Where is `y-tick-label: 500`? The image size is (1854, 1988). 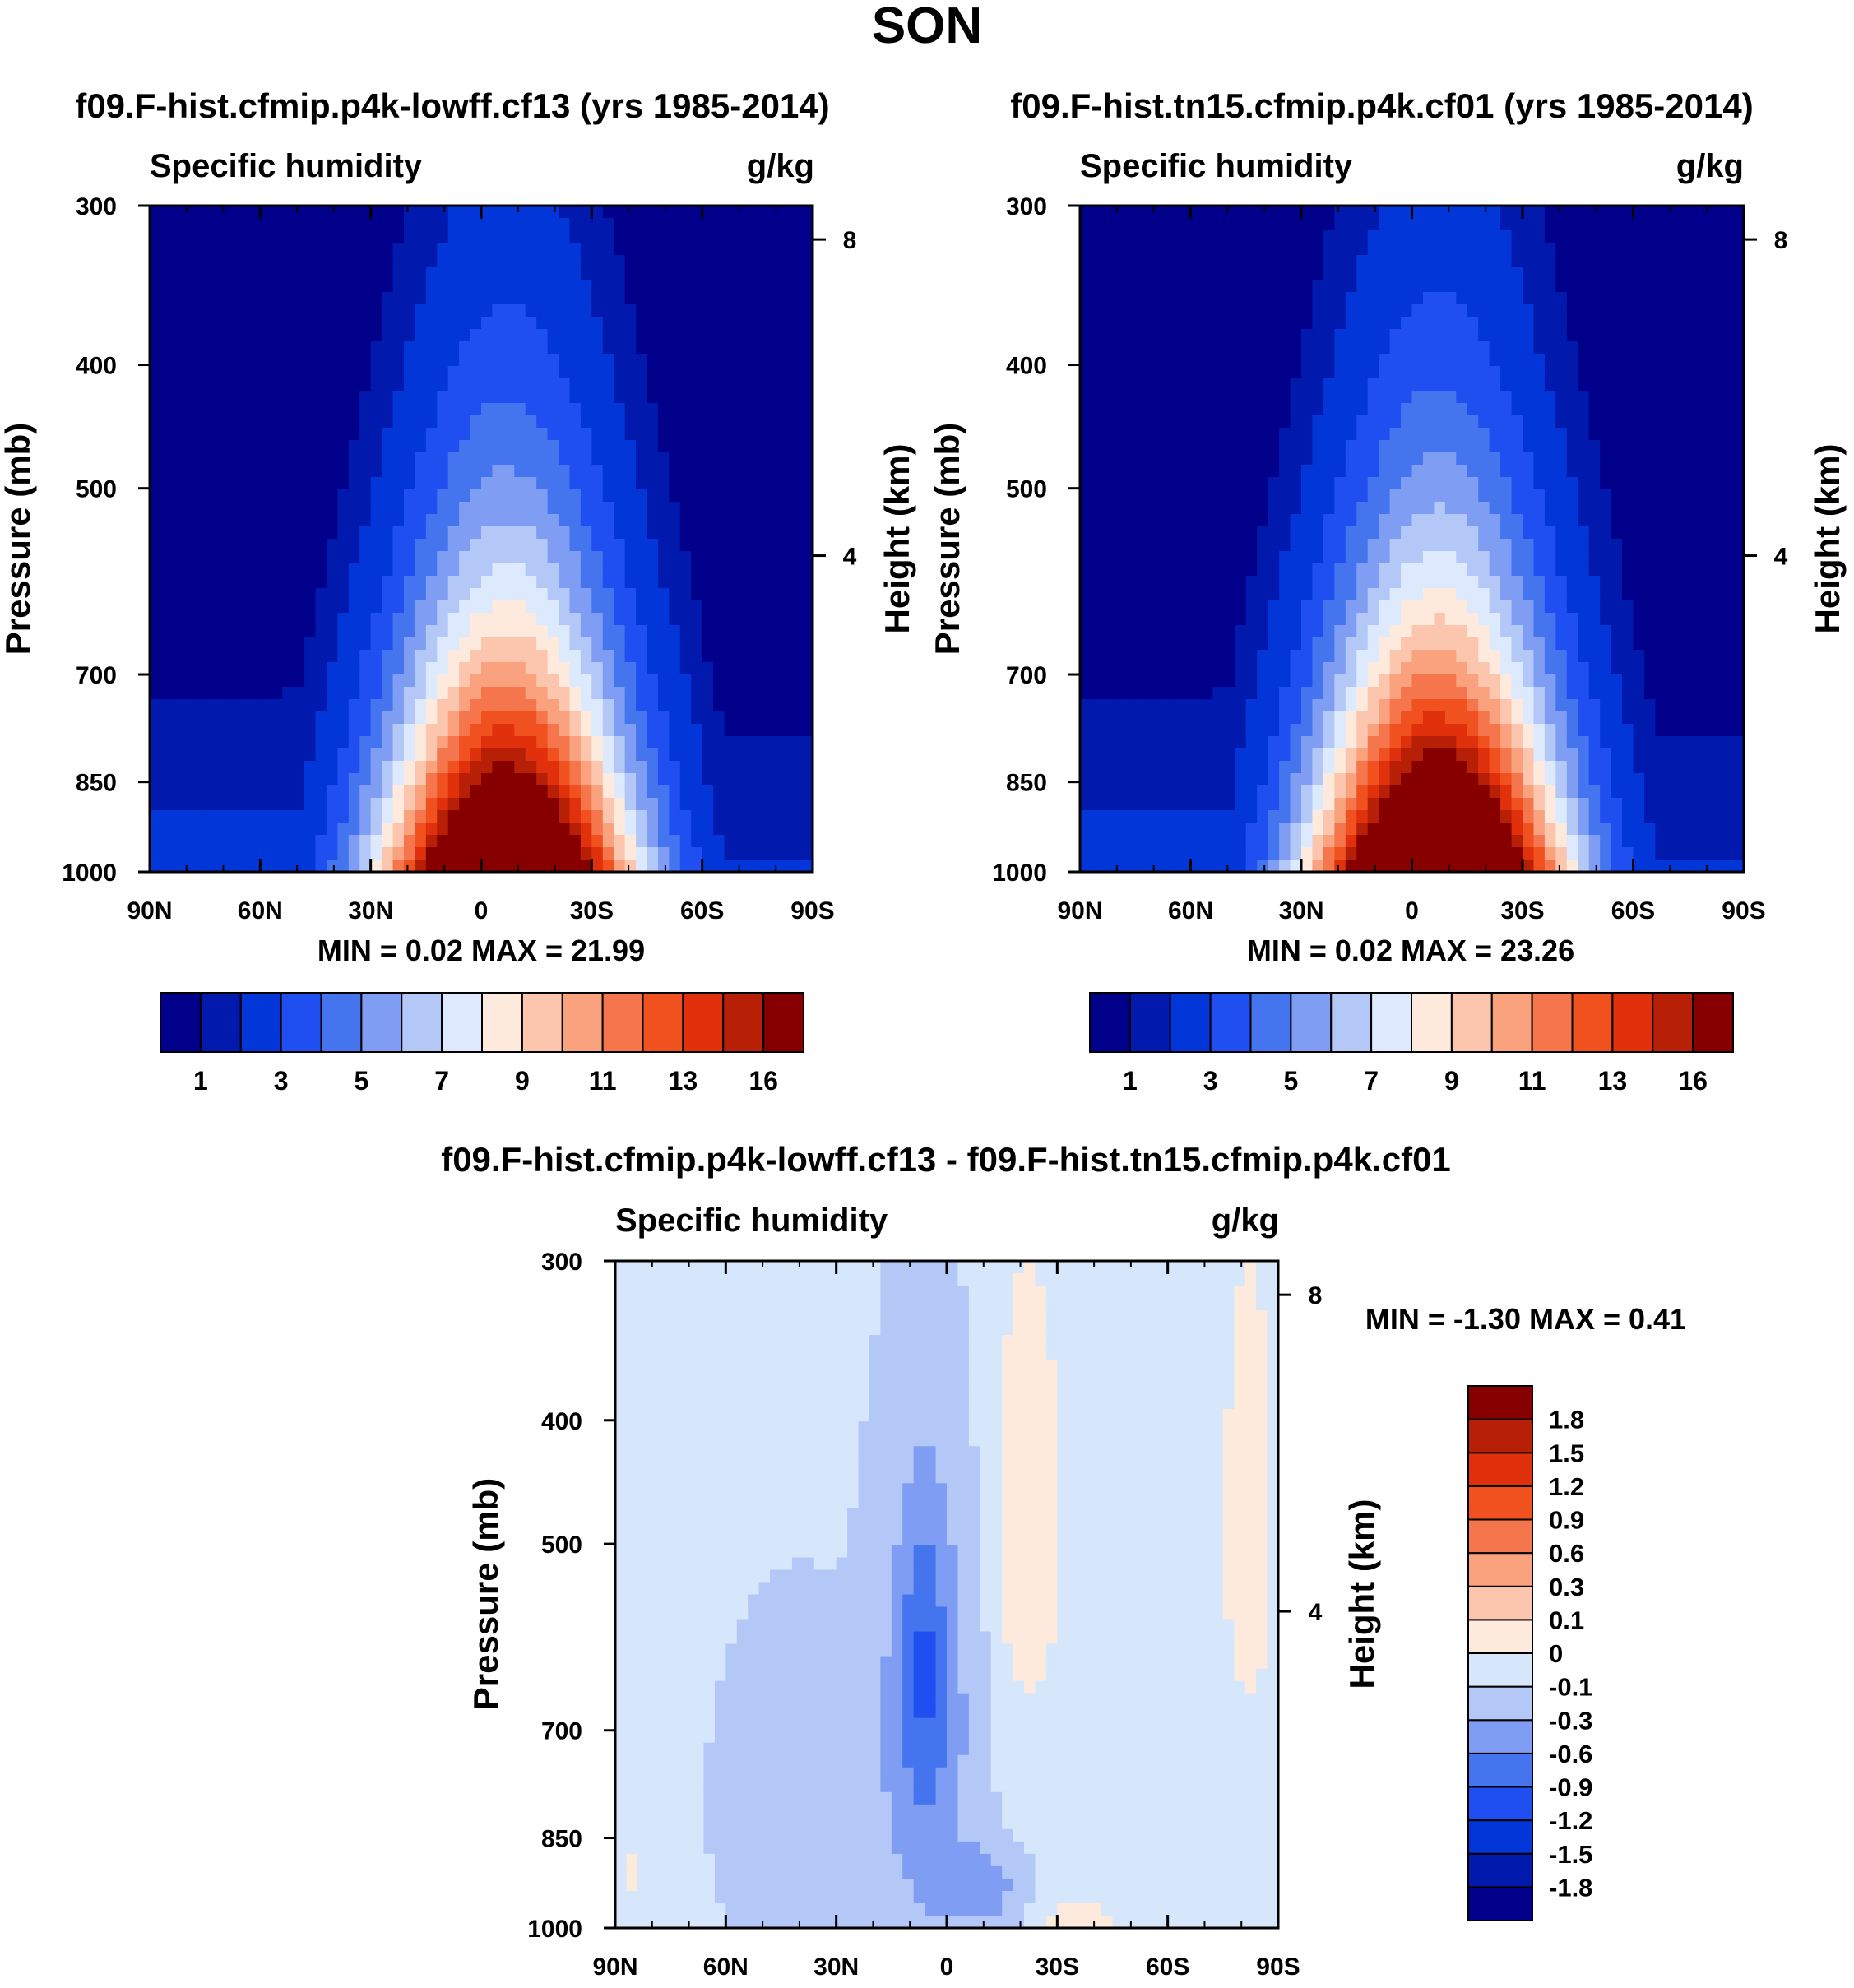 y-tick-label: 500 is located at coordinates (96, 490).